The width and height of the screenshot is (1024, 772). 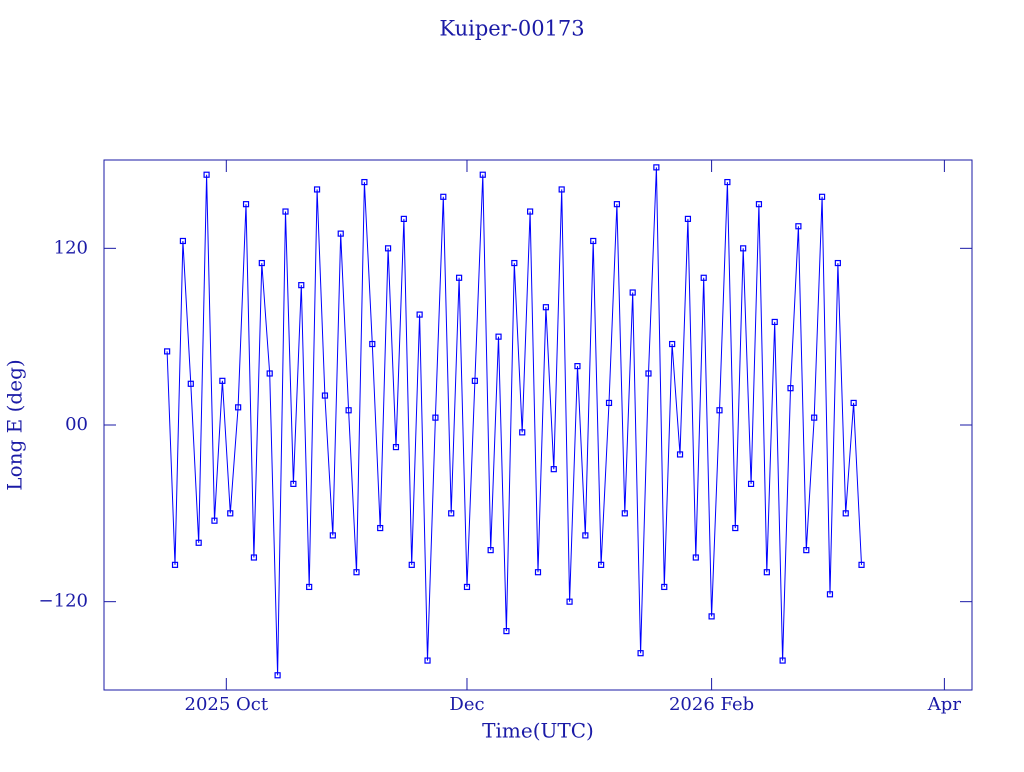 I want to click on y-tick-label: 120, so click(x=71, y=247).